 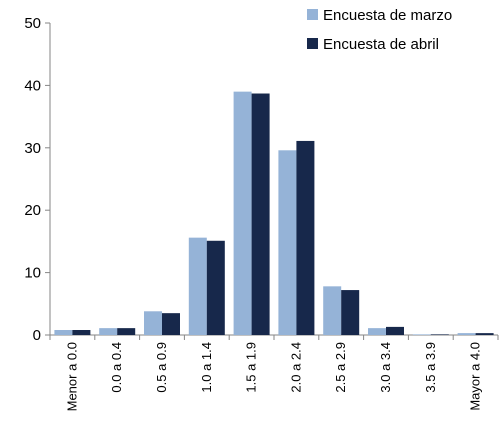 I want to click on y-tick-label: 50, so click(x=32, y=23).